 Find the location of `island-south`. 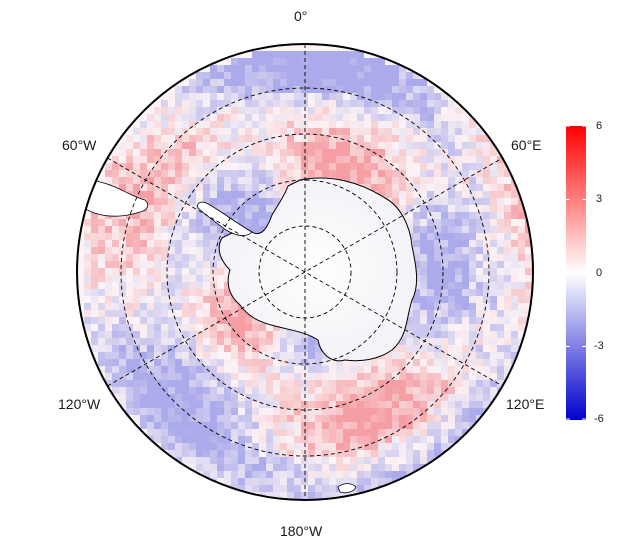

island-south is located at coordinates (347, 488).